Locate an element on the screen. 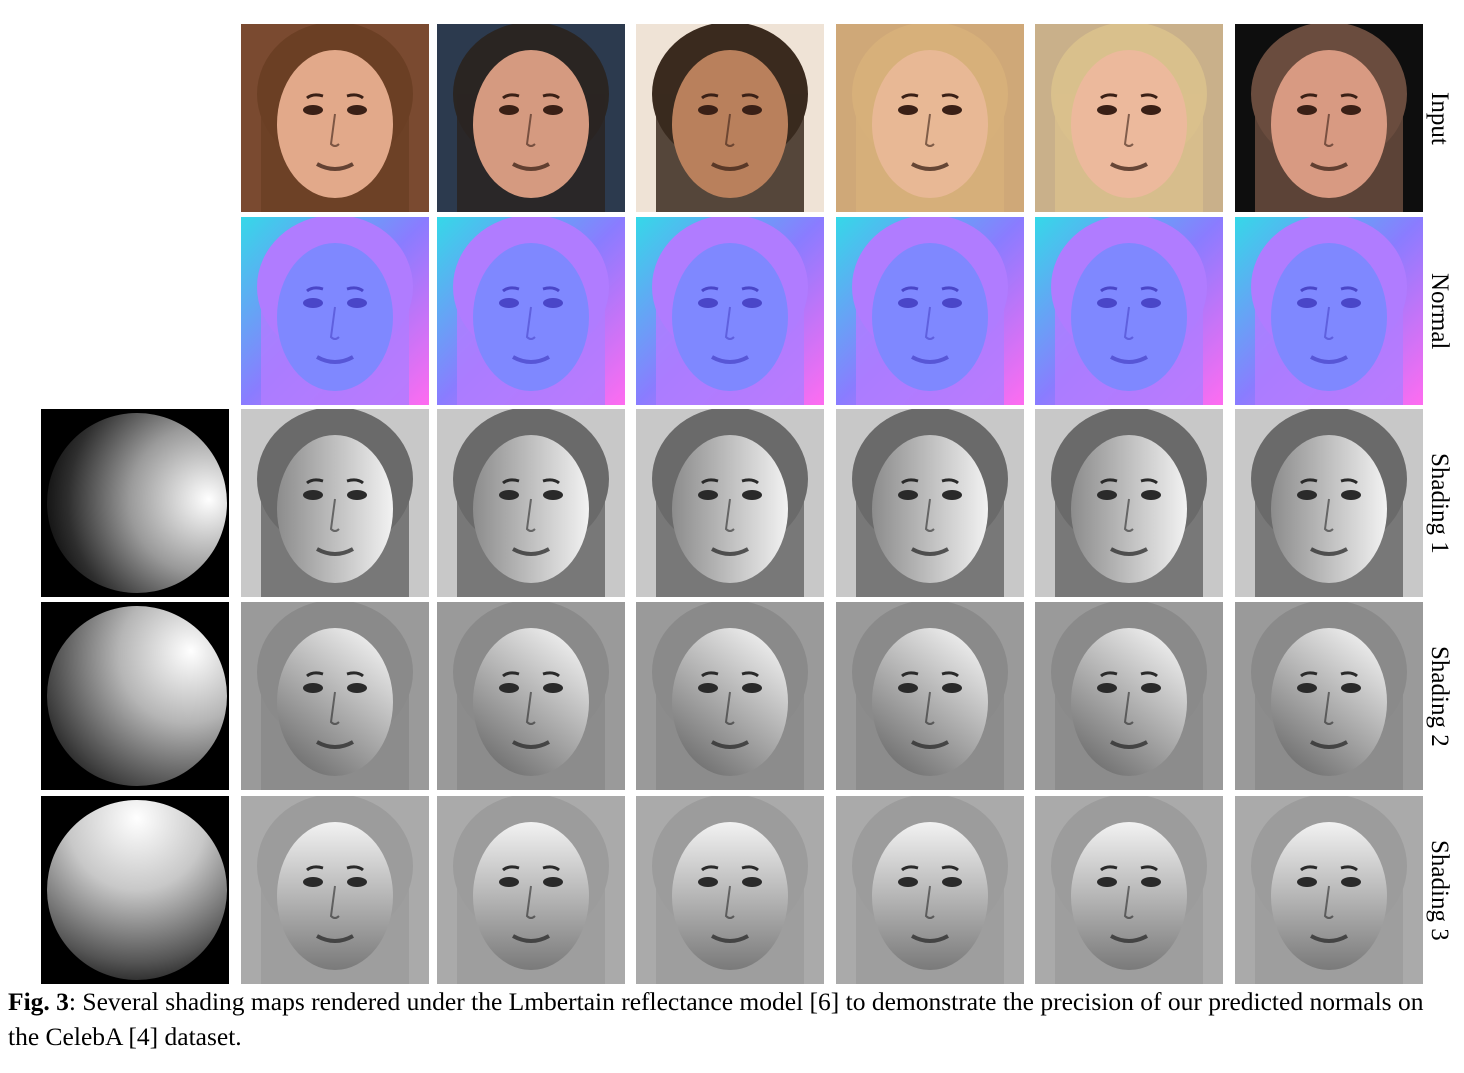  row-label-shading-1: Shading 1 is located at coordinates (1439, 503).